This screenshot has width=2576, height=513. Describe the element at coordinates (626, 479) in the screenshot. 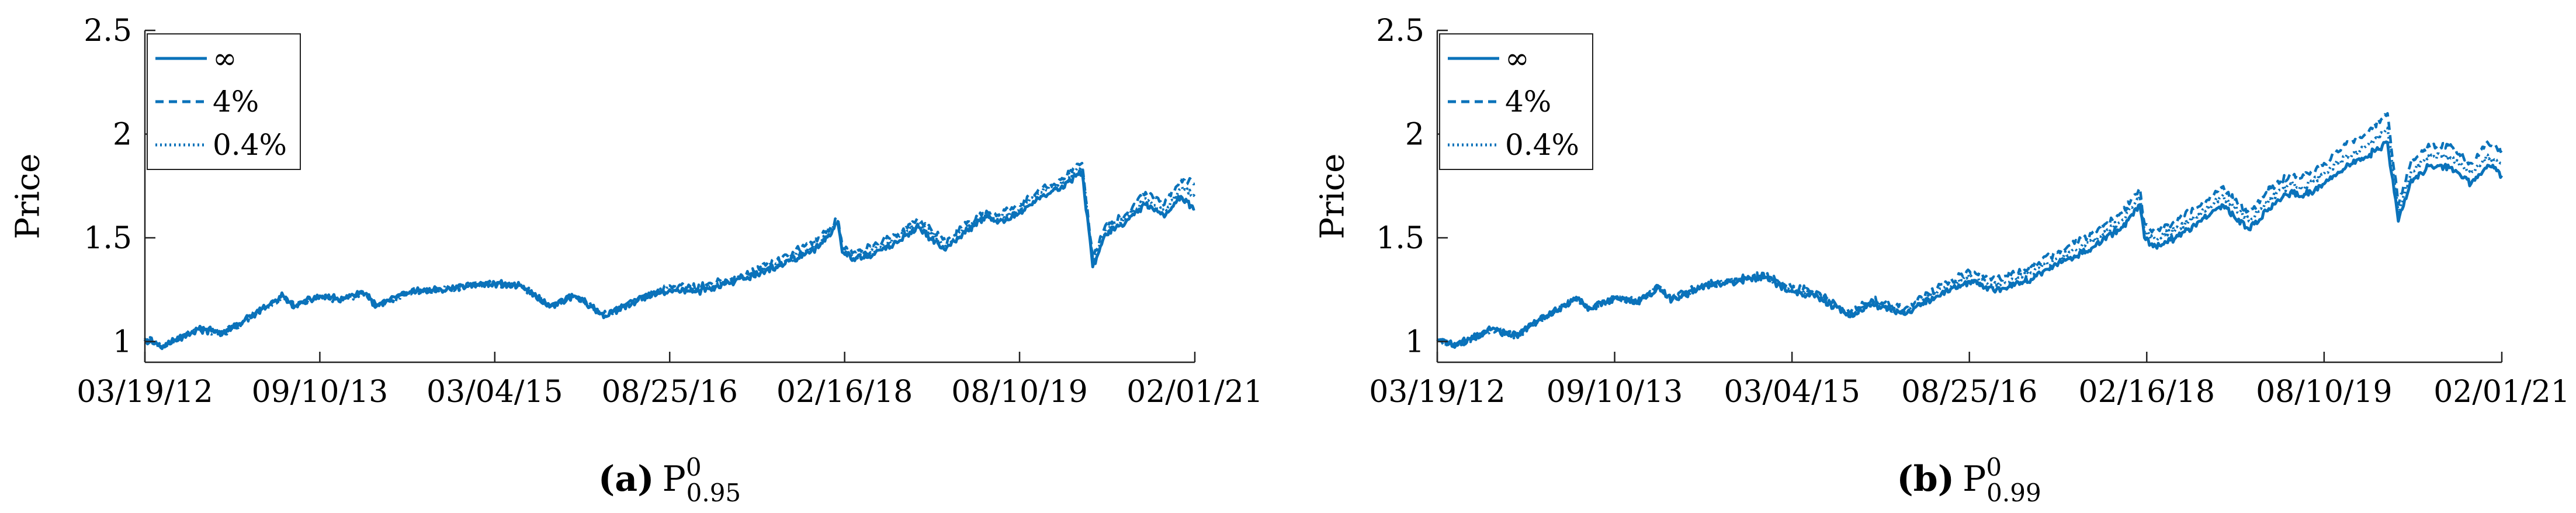

I see `caption-label: (a)` at that location.